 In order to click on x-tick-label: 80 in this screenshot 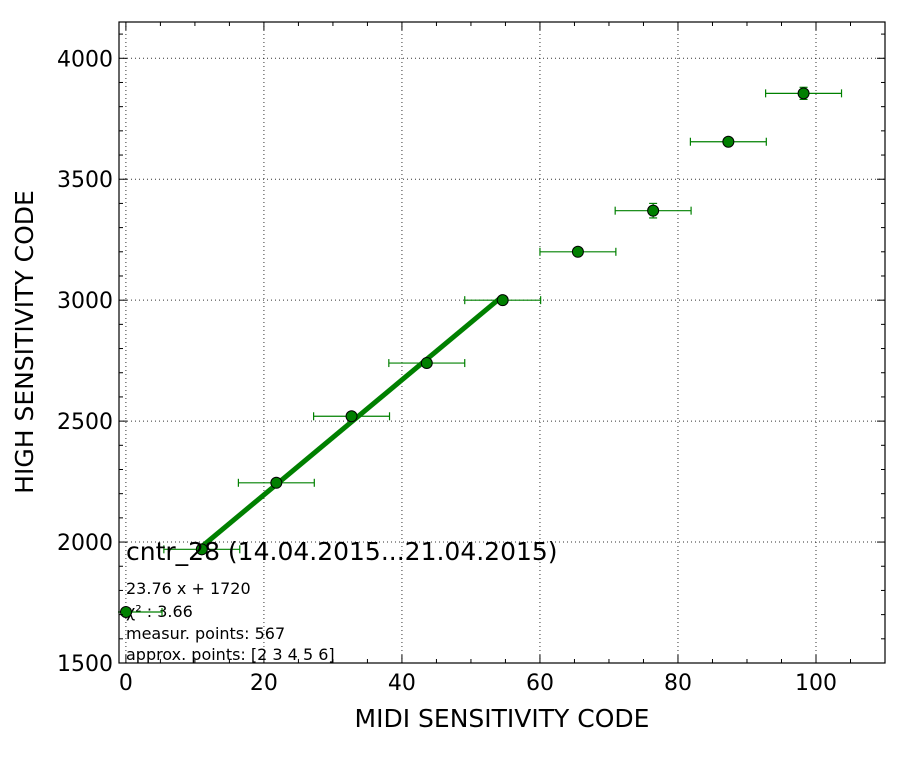, I will do `click(678, 683)`.